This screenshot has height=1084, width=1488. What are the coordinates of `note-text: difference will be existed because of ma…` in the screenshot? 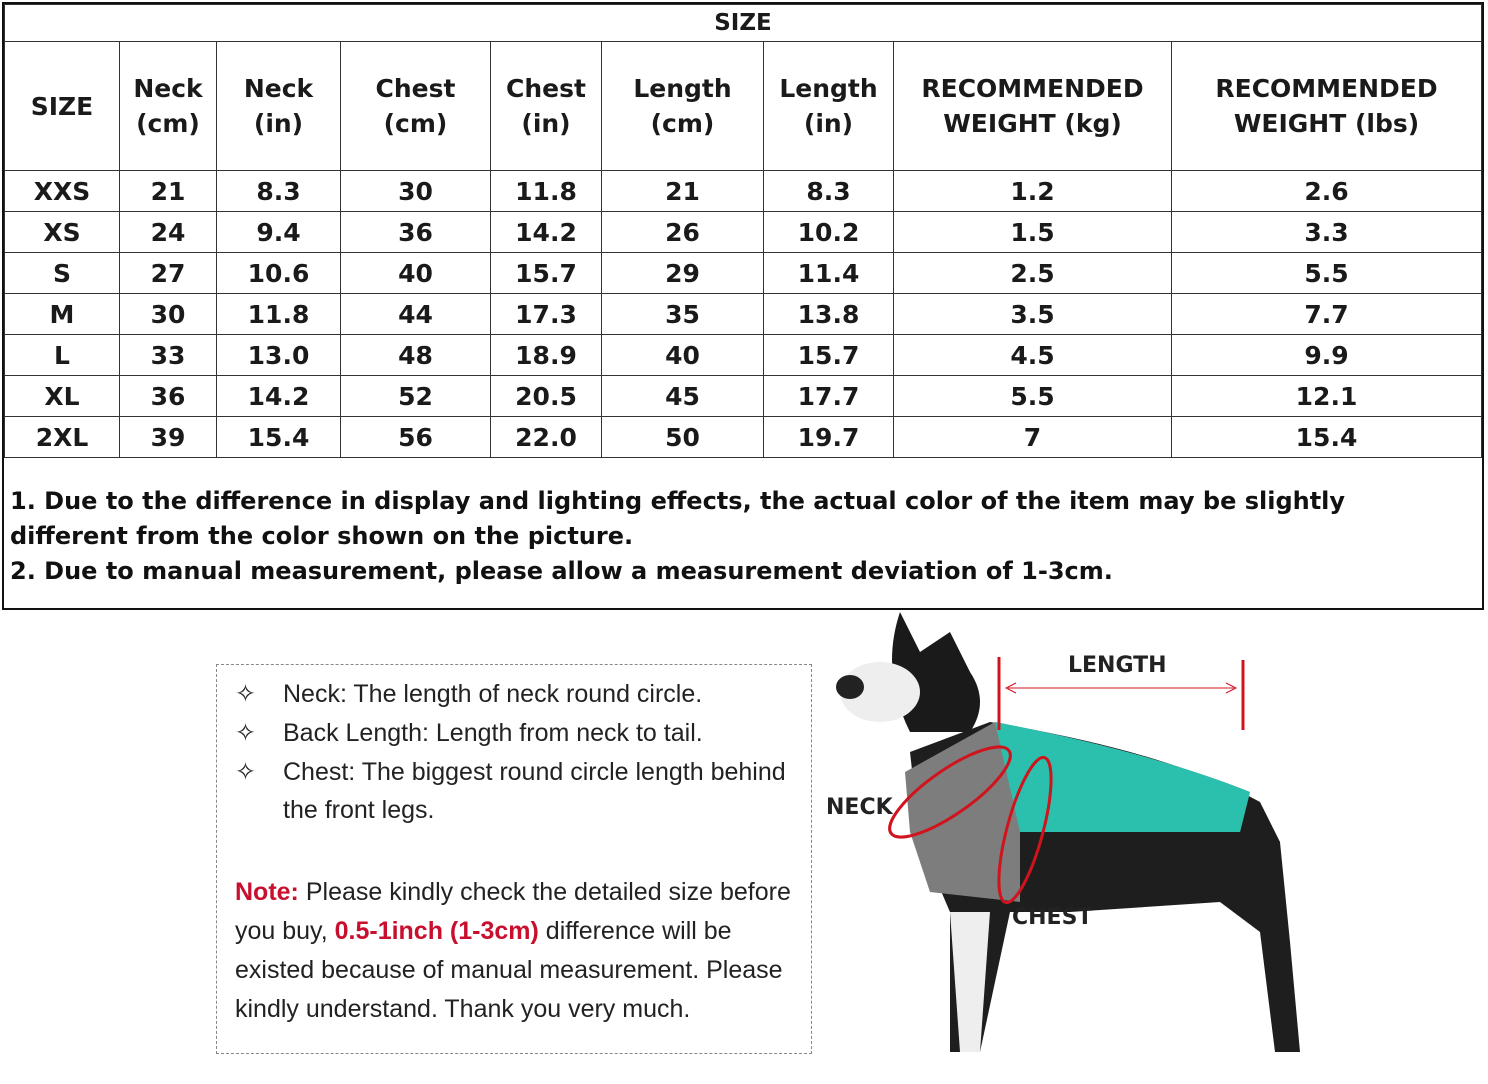 It's located at (509, 970).